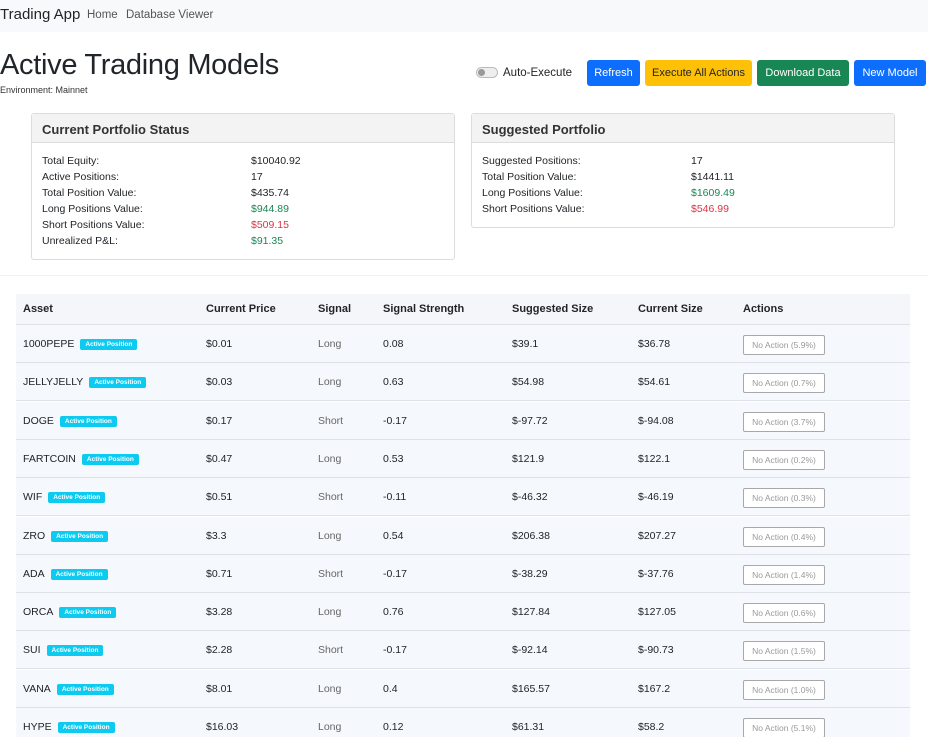 The height and width of the screenshot is (737, 928). What do you see at coordinates (890, 73) in the screenshot?
I see `new-model-button: New Model` at bounding box center [890, 73].